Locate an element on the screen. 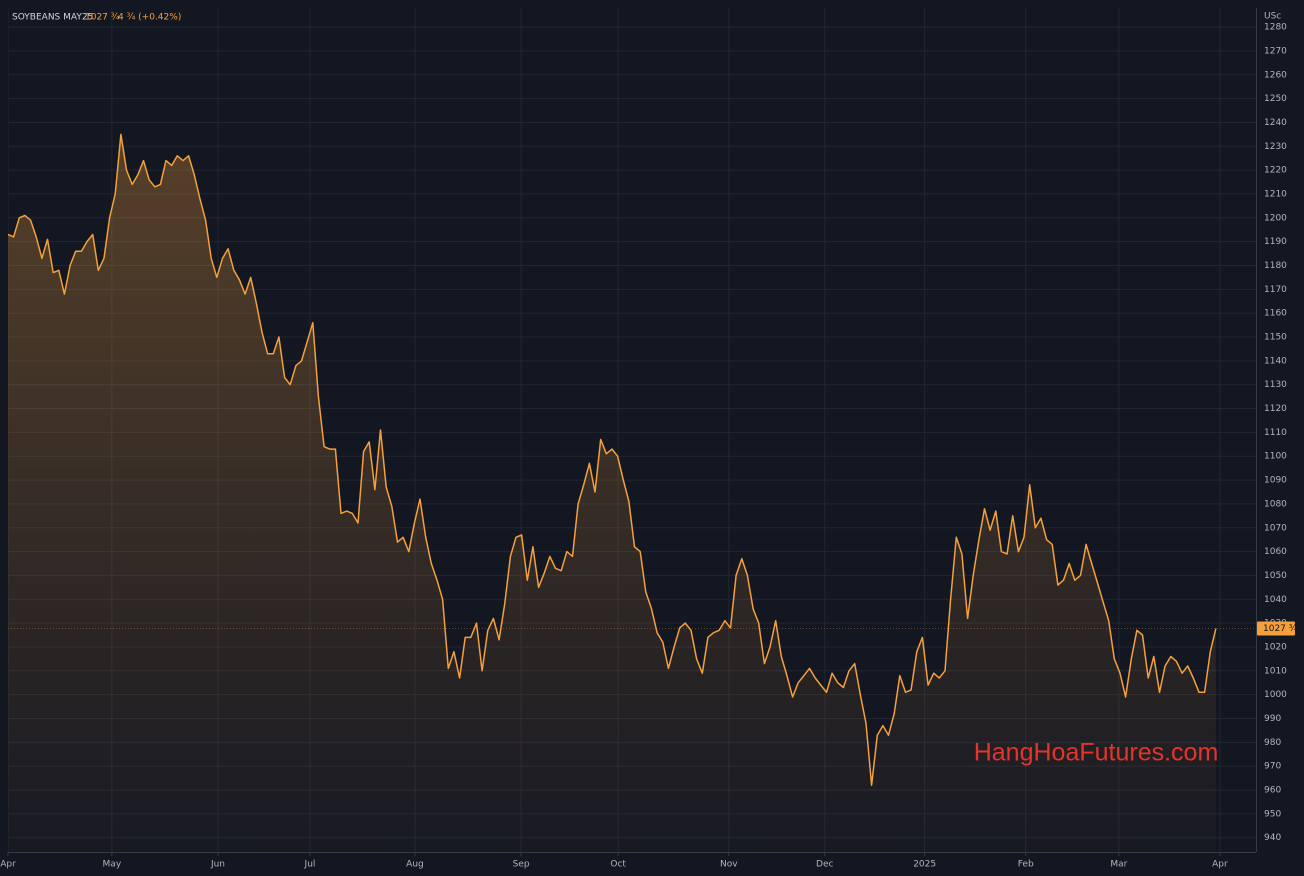 The width and height of the screenshot is (1304, 876). y-tick-label: 980 is located at coordinates (1272, 743).